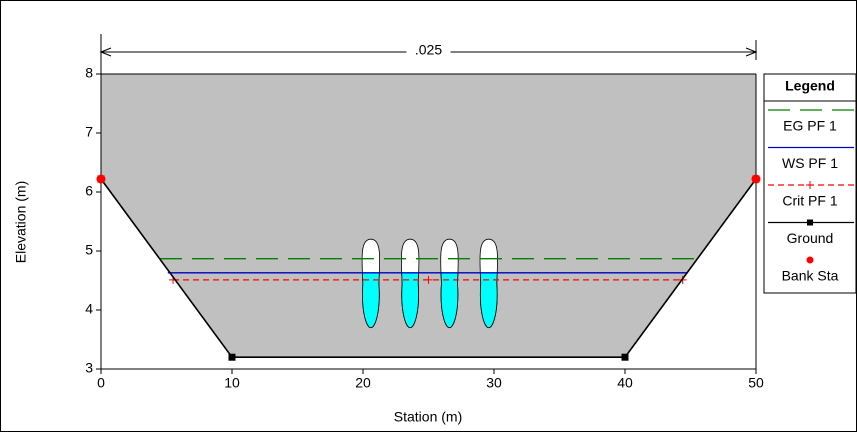 The image size is (857, 432). I want to click on y-tick-label: 4, so click(89, 309).